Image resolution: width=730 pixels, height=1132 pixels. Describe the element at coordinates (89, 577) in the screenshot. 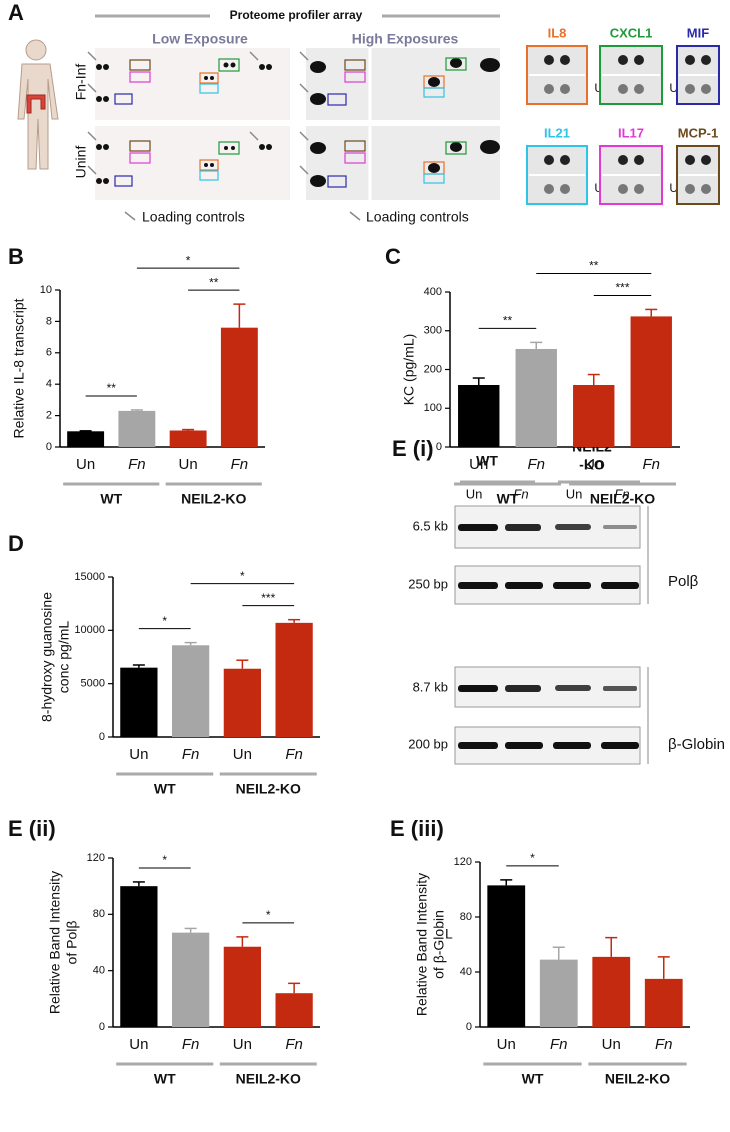

I see `y-tick-label: 15000` at that location.